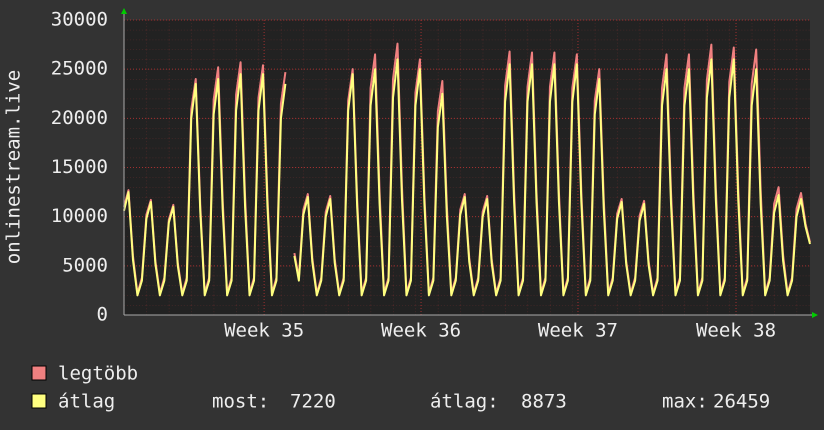 The image size is (824, 430). Describe the element at coordinates (400, 388) in the screenshot. I see `legend: legtöbb átlag most: 7220 átlag: 8873 max: 26459` at that location.